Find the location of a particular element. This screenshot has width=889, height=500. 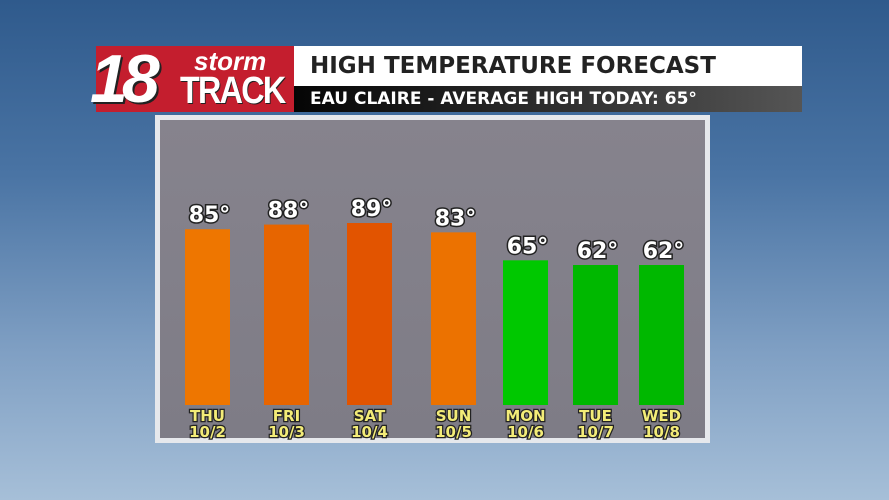

day-label: SAT is located at coordinates (370, 416).